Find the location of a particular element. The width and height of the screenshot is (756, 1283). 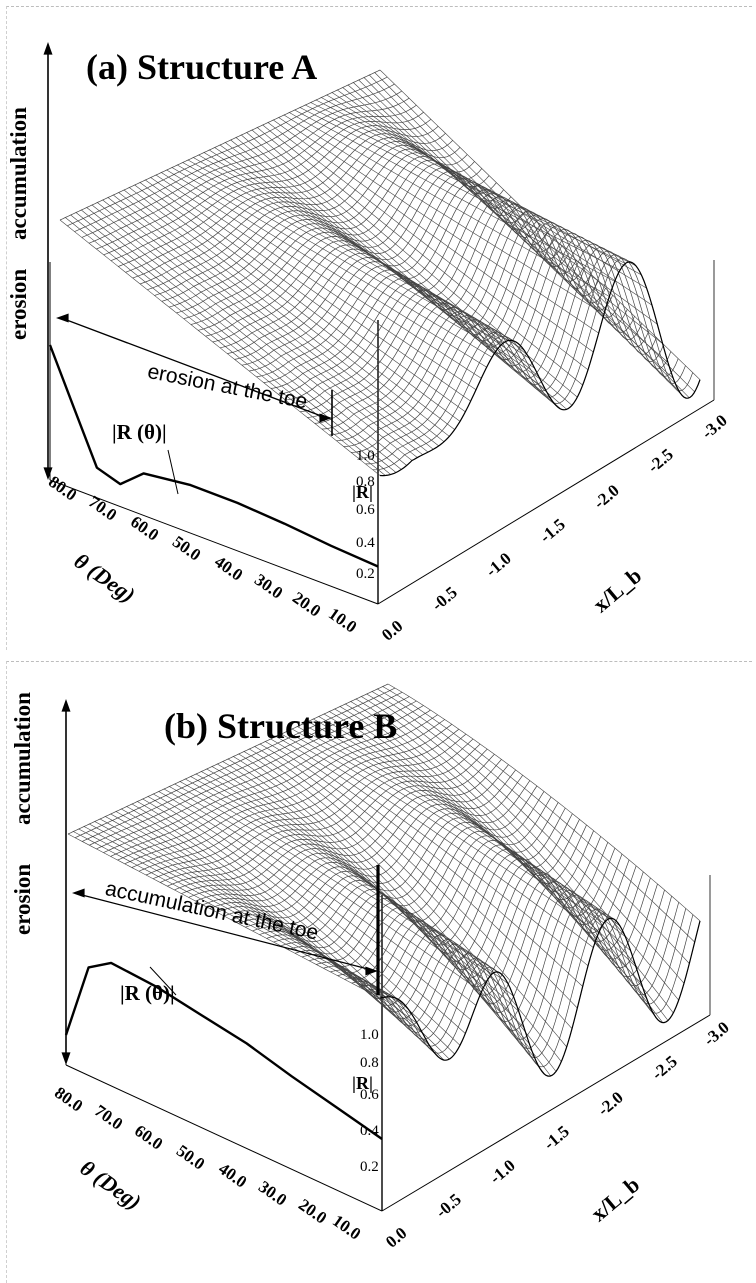

x-axis-line is located at coordinates (546, 1113).